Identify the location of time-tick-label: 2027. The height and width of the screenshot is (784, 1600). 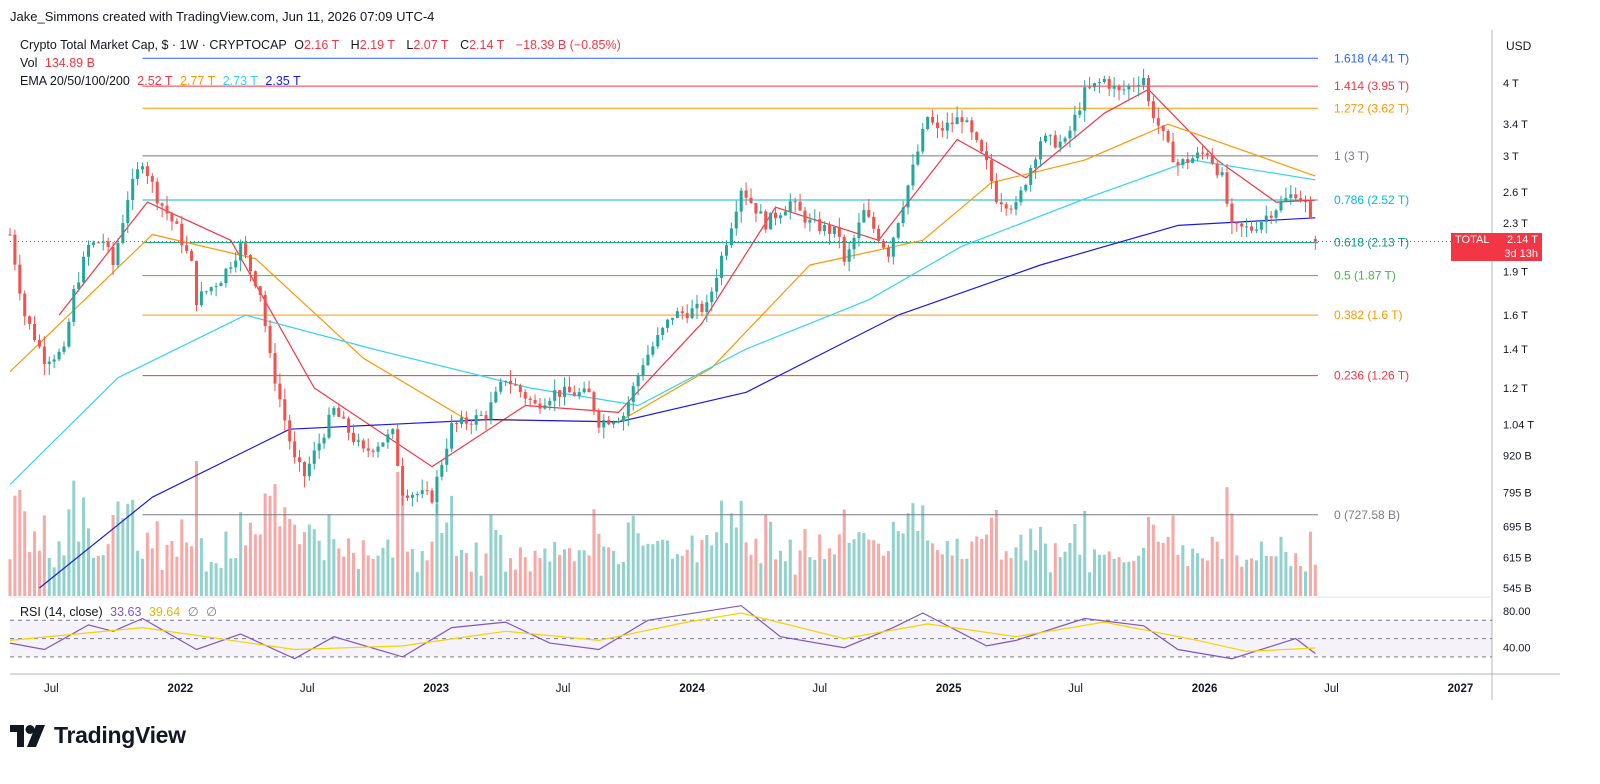
(1461, 689).